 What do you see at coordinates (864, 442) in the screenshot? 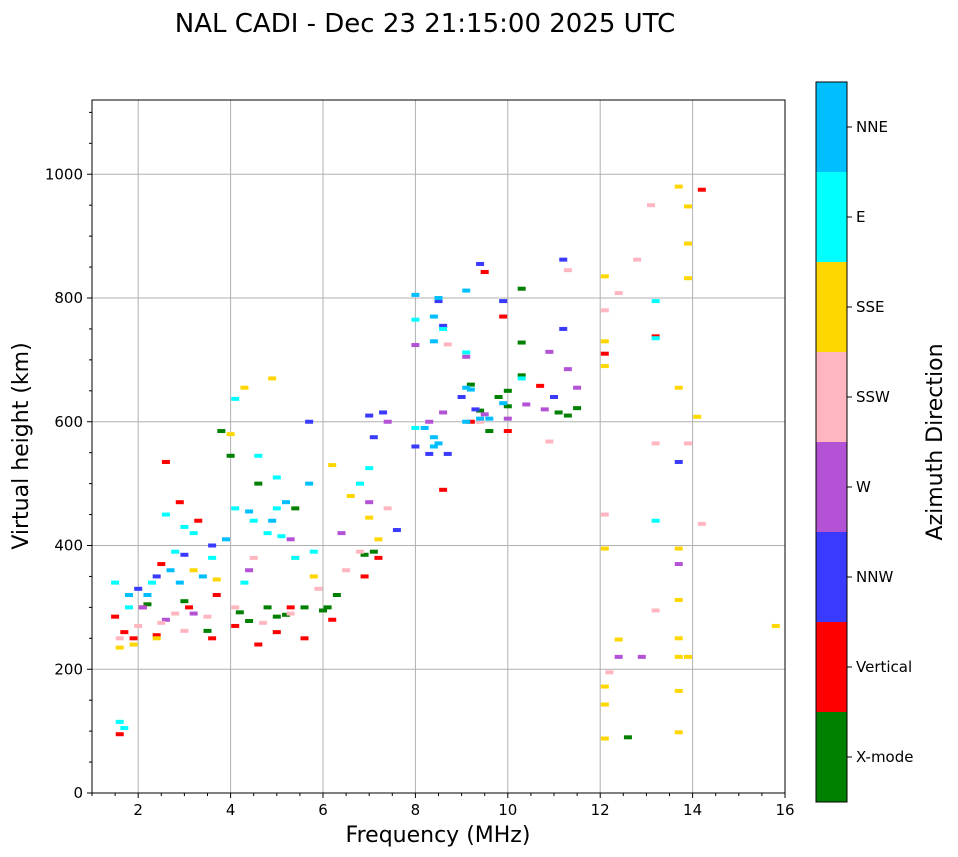
I see `azimuth-colorbar: X-mode Vertical NNW W SSW SSE E NNE` at bounding box center [864, 442].